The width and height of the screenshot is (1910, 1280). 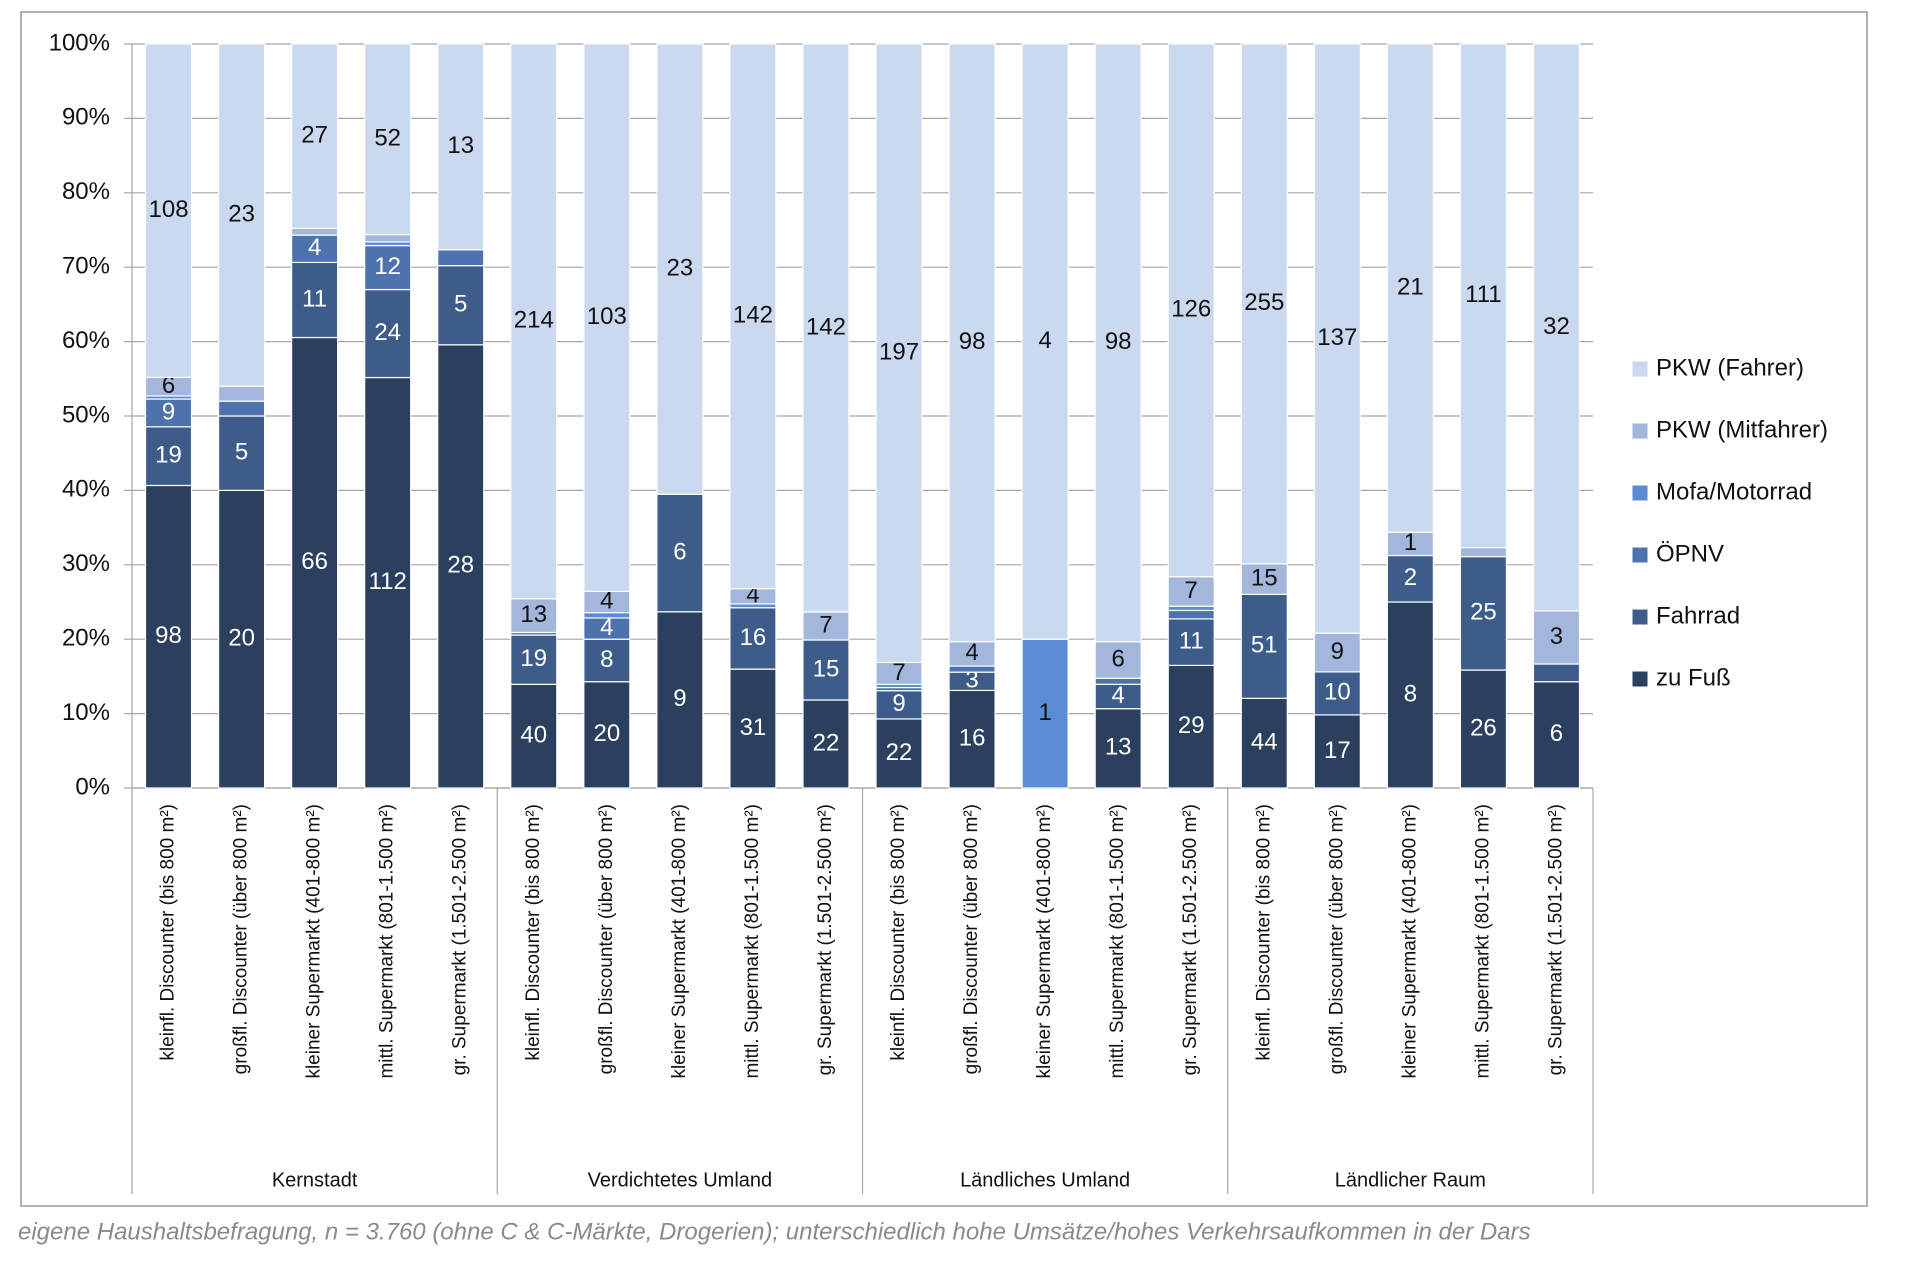 I want to click on data-label: 22, so click(x=899, y=752).